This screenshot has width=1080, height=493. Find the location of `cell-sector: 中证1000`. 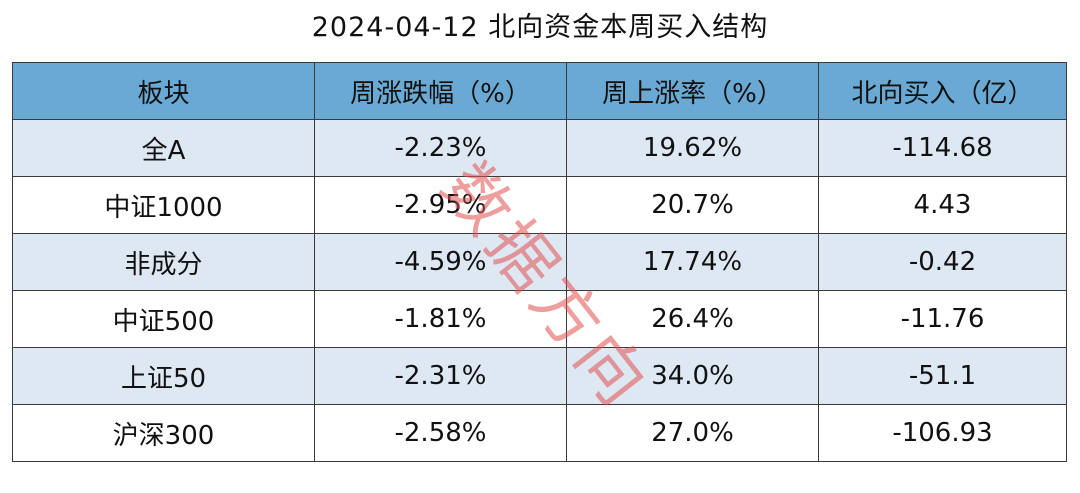

cell-sector: 中证1000 is located at coordinates (163, 205).